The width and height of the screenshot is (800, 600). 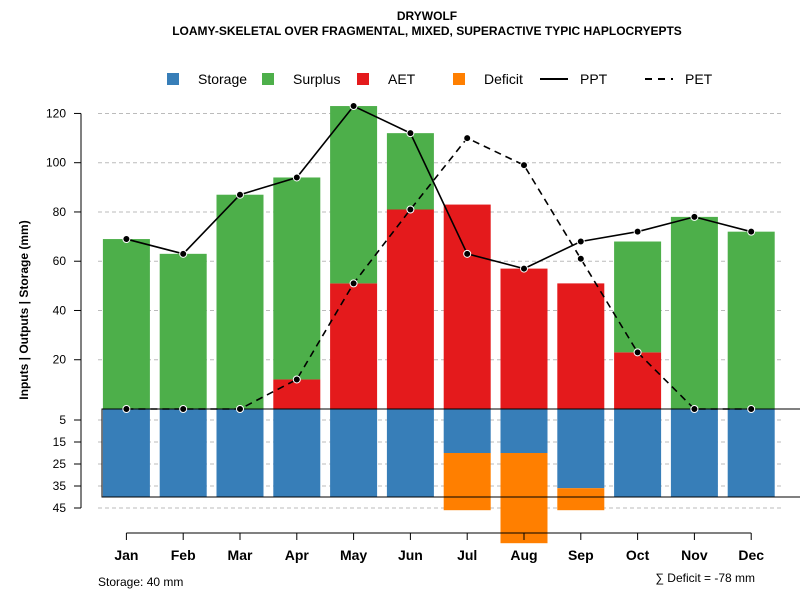 What do you see at coordinates (503, 79) in the screenshot?
I see `legend-label: Deficit` at bounding box center [503, 79].